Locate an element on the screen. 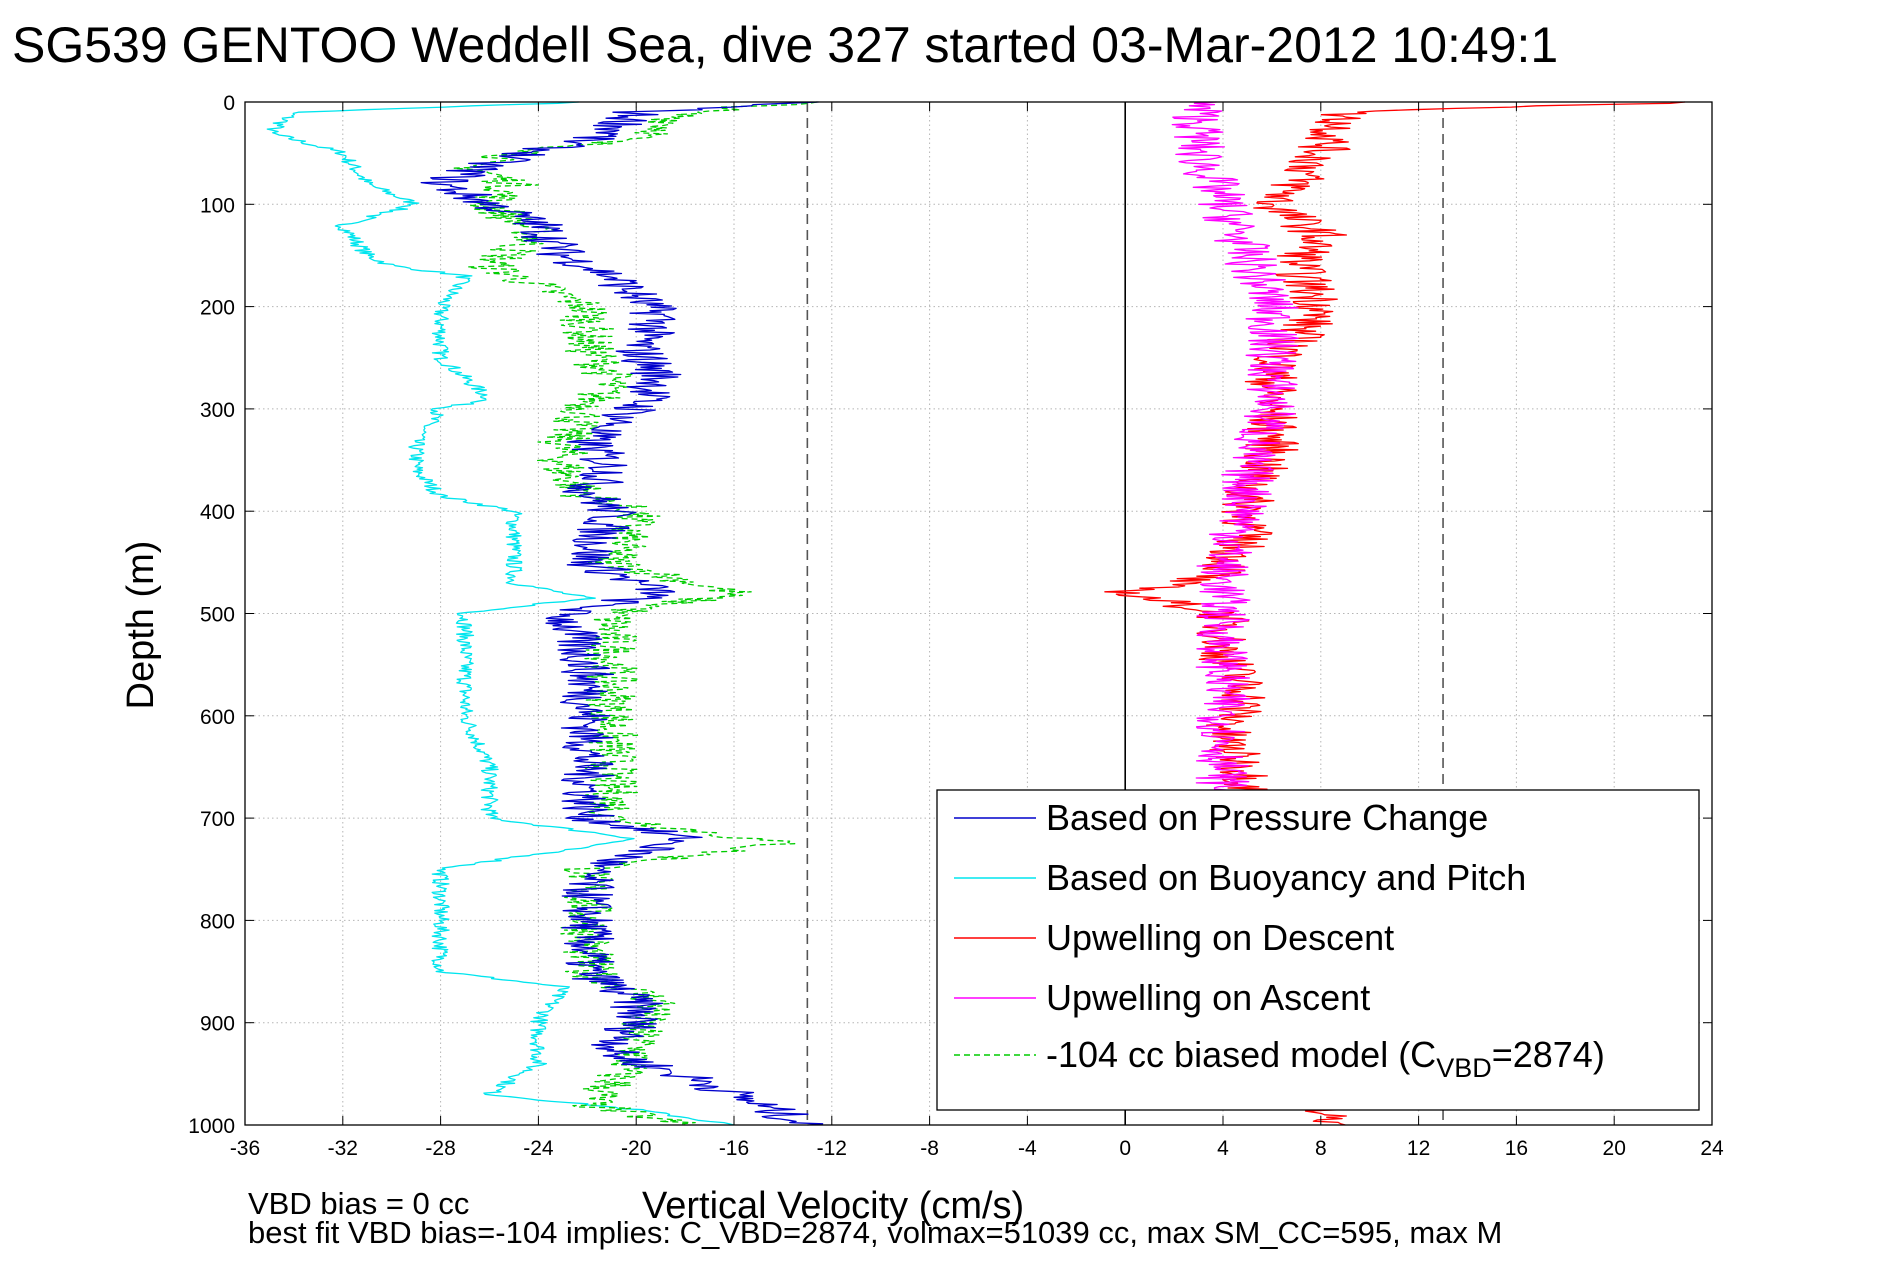 Image resolution: width=1891 pixels, height=1262 pixels. legend-label-main: -104 cc biased model (C is located at coordinates (1241, 1054).